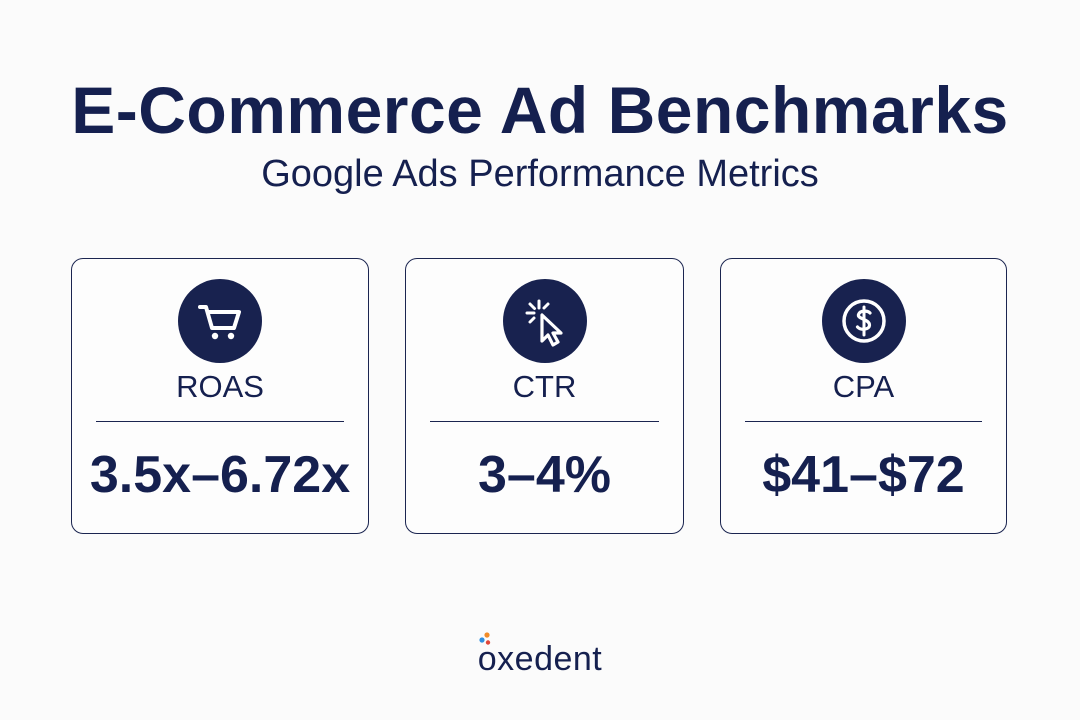 The height and width of the screenshot is (720, 1080). What do you see at coordinates (220, 386) in the screenshot?
I see `metric-label: ROAS` at bounding box center [220, 386].